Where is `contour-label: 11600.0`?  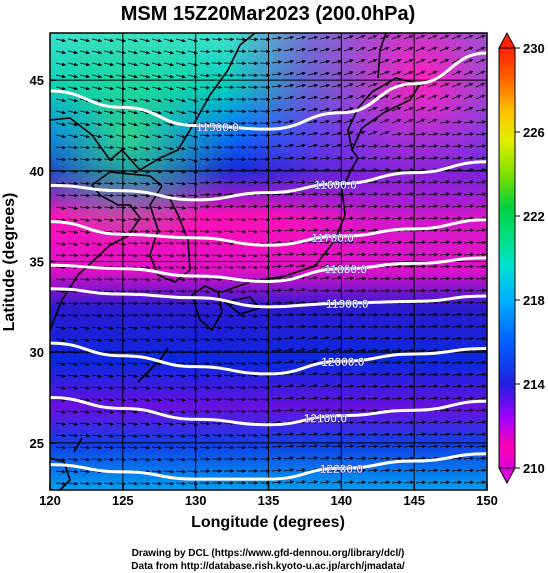
contour-label: 11600.0 is located at coordinates (335, 185).